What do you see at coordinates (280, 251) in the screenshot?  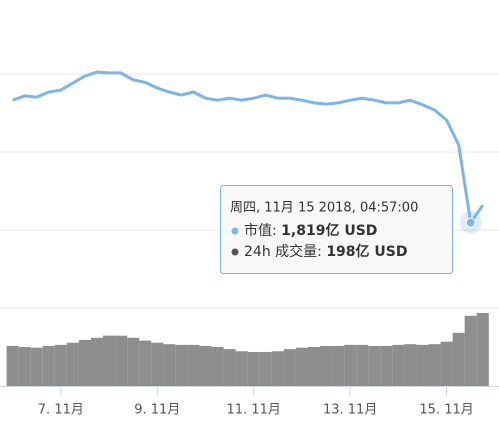 I see `series-name: 24h 成交量` at bounding box center [280, 251].